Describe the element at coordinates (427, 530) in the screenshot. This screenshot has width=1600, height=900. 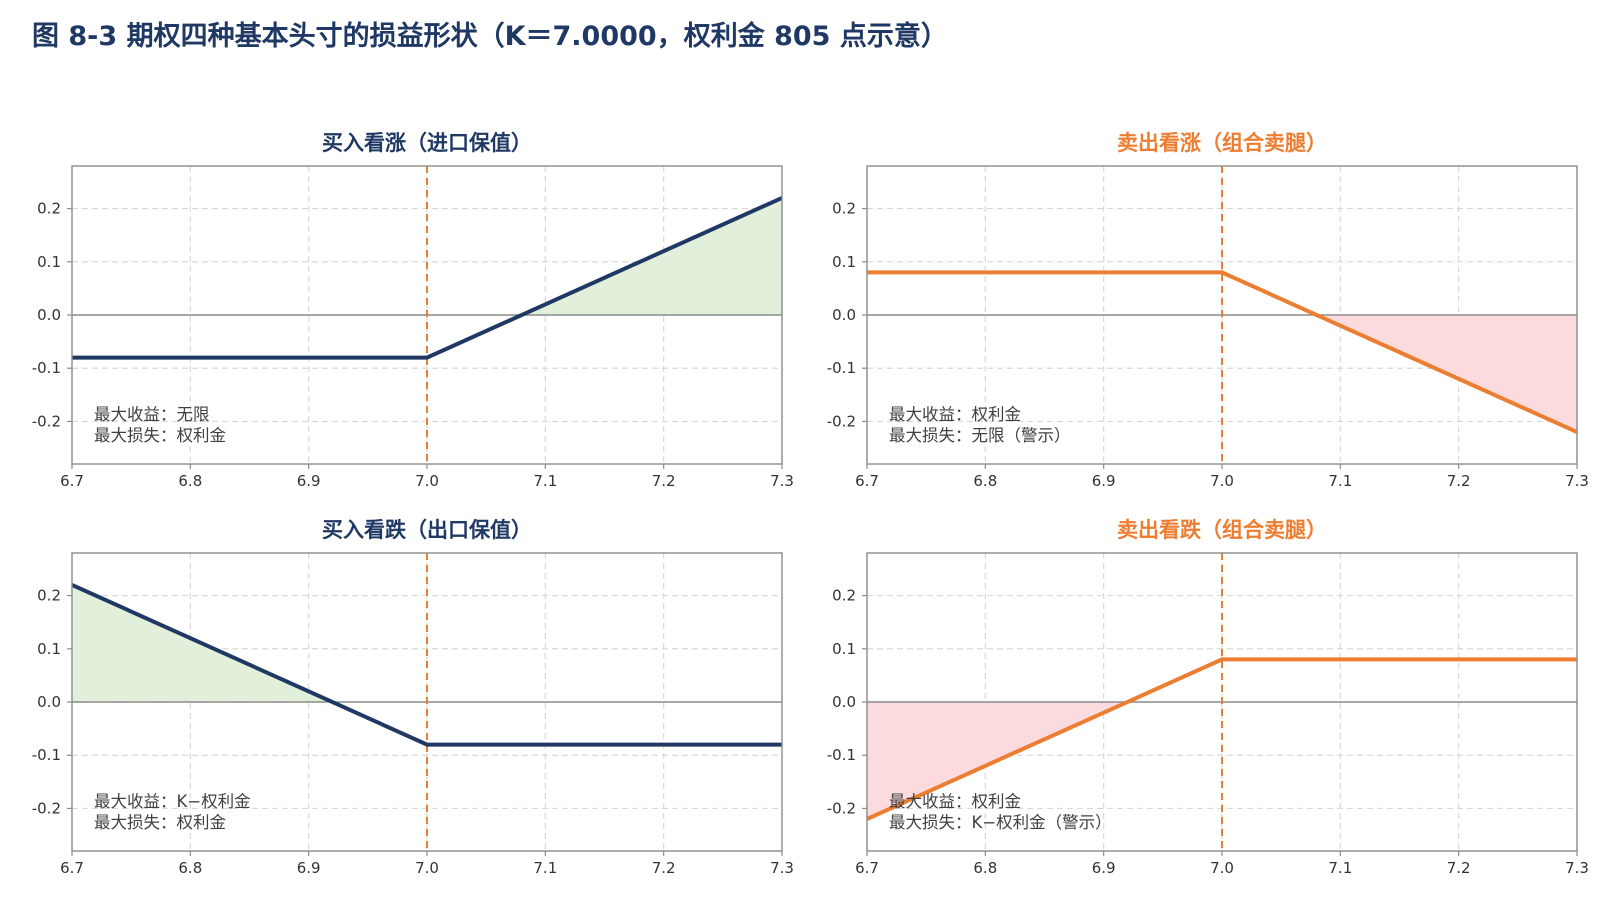
I see `panel-title: 买入看跌（出口保值）` at that location.